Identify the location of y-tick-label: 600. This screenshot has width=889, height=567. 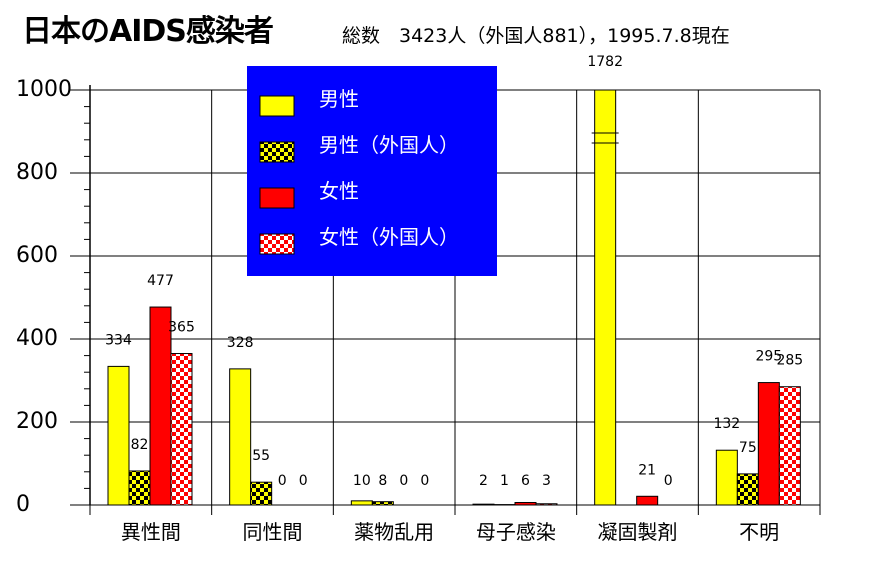
(37, 255).